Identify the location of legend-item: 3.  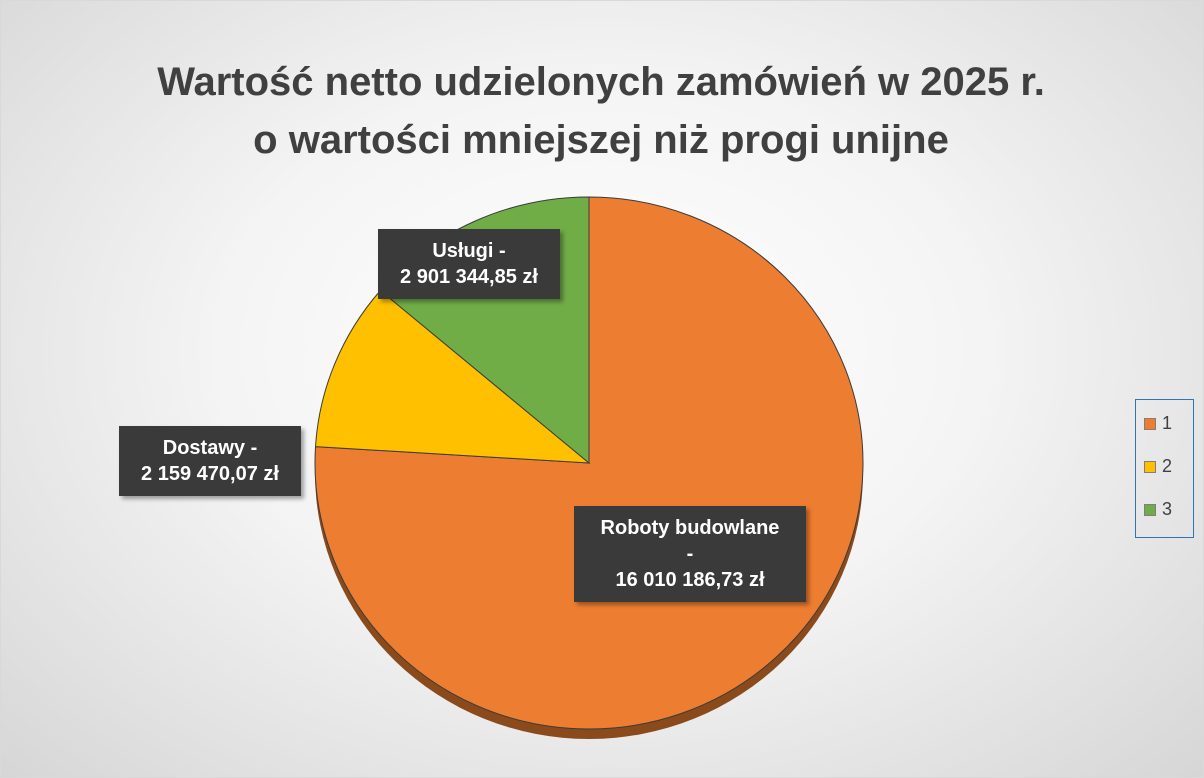
(1158, 509).